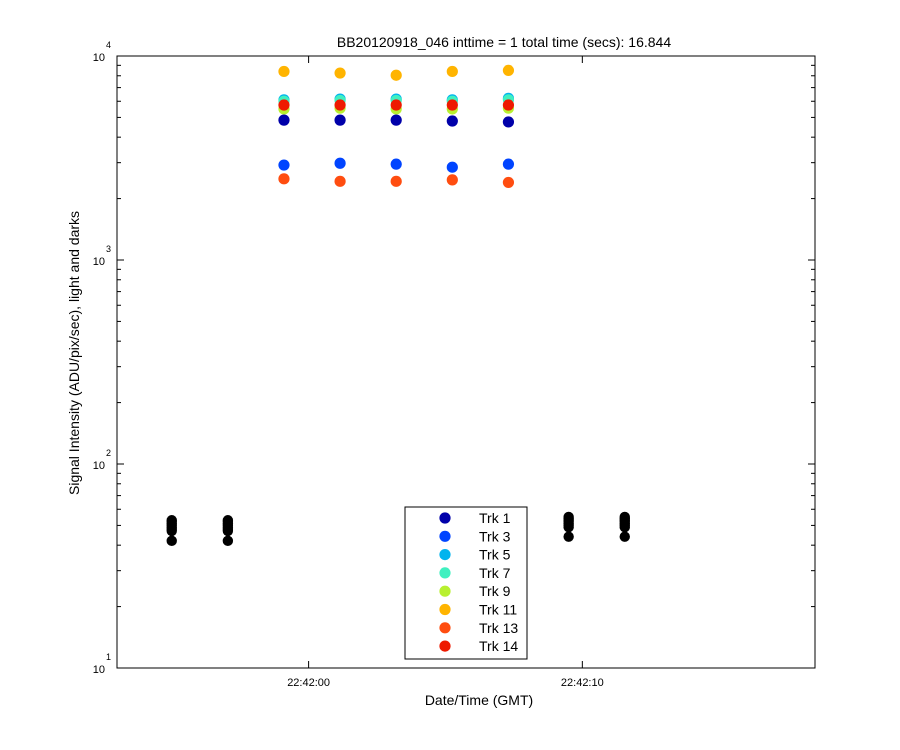 This screenshot has width=900, height=750. Describe the element at coordinates (108, 453) in the screenshot. I see `y-tick-exponent: 2` at that location.